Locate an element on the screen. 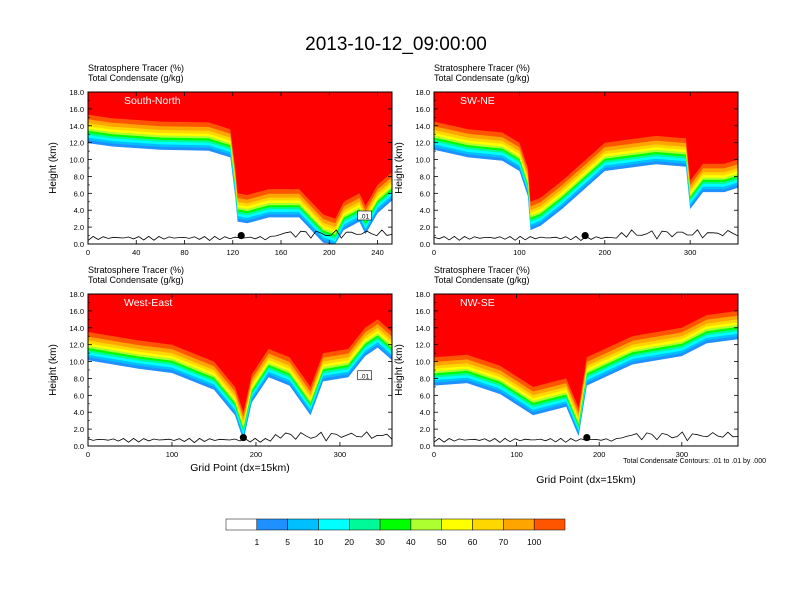 This screenshot has width=792, height=612. panel-3-ytick-label: 10.0 is located at coordinates (76, 362).